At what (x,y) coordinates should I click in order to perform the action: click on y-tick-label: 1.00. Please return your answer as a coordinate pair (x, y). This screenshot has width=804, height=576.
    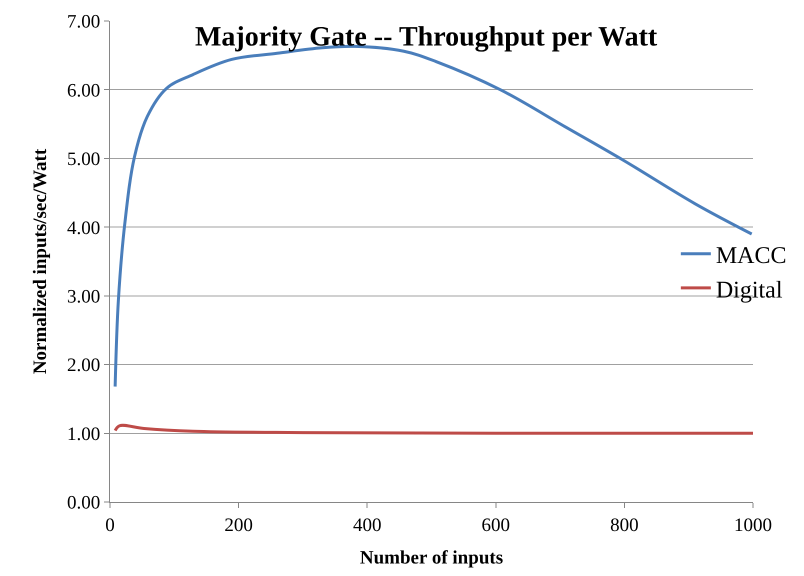
    Looking at the image, I should click on (83, 434).